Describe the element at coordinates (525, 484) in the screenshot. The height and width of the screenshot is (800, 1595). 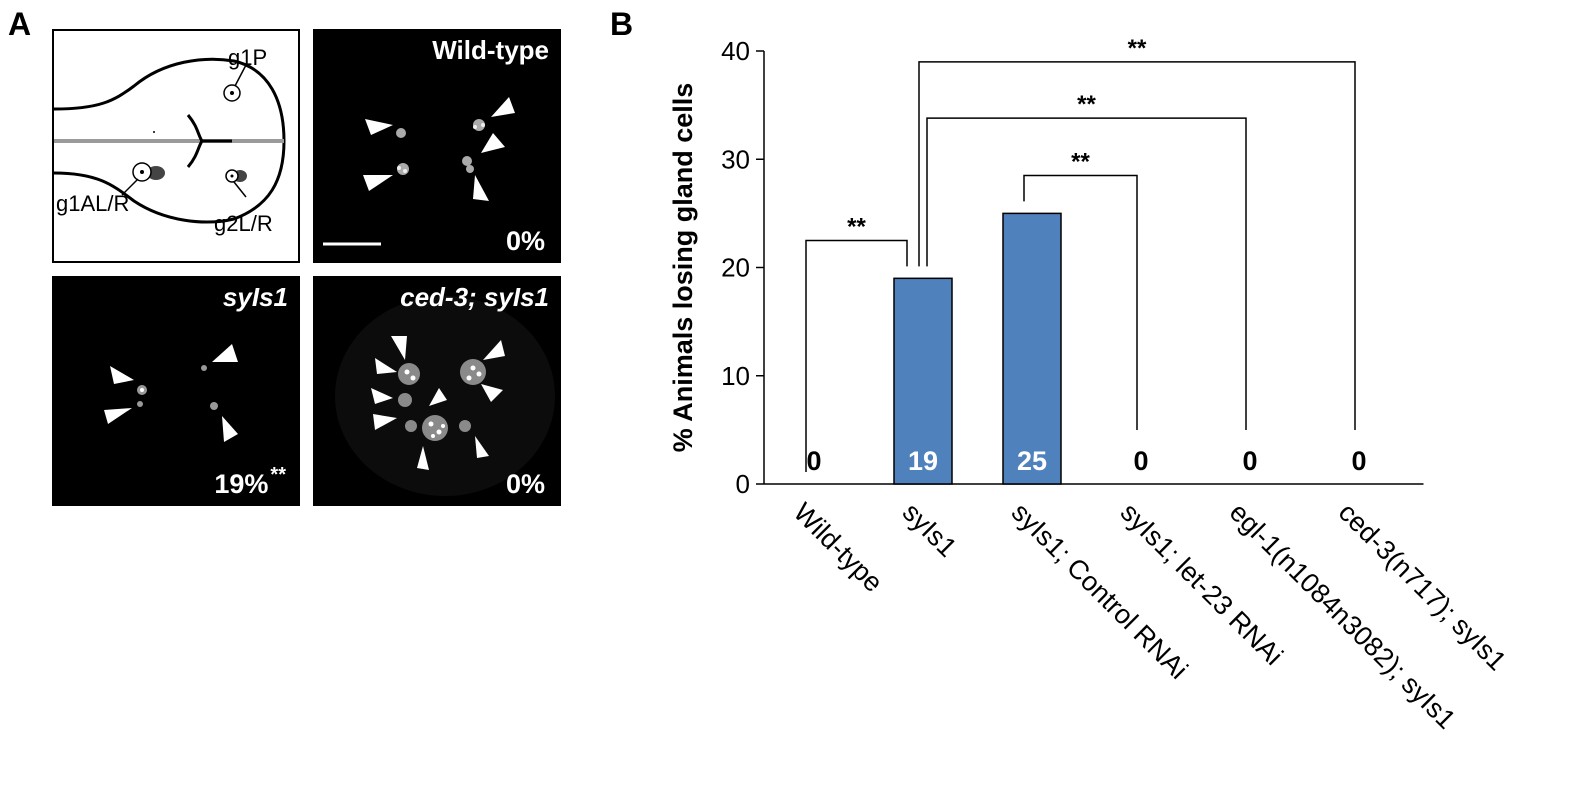
I see `micrograph-percent-ced-3-syis1: 0%` at that location.